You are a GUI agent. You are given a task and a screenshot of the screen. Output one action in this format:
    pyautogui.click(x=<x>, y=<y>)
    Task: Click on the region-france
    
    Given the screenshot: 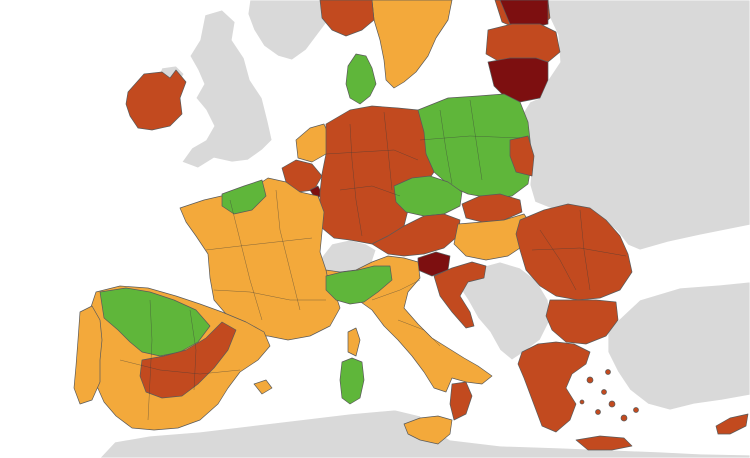 What is the action you would take?
    pyautogui.click(x=260, y=259)
    